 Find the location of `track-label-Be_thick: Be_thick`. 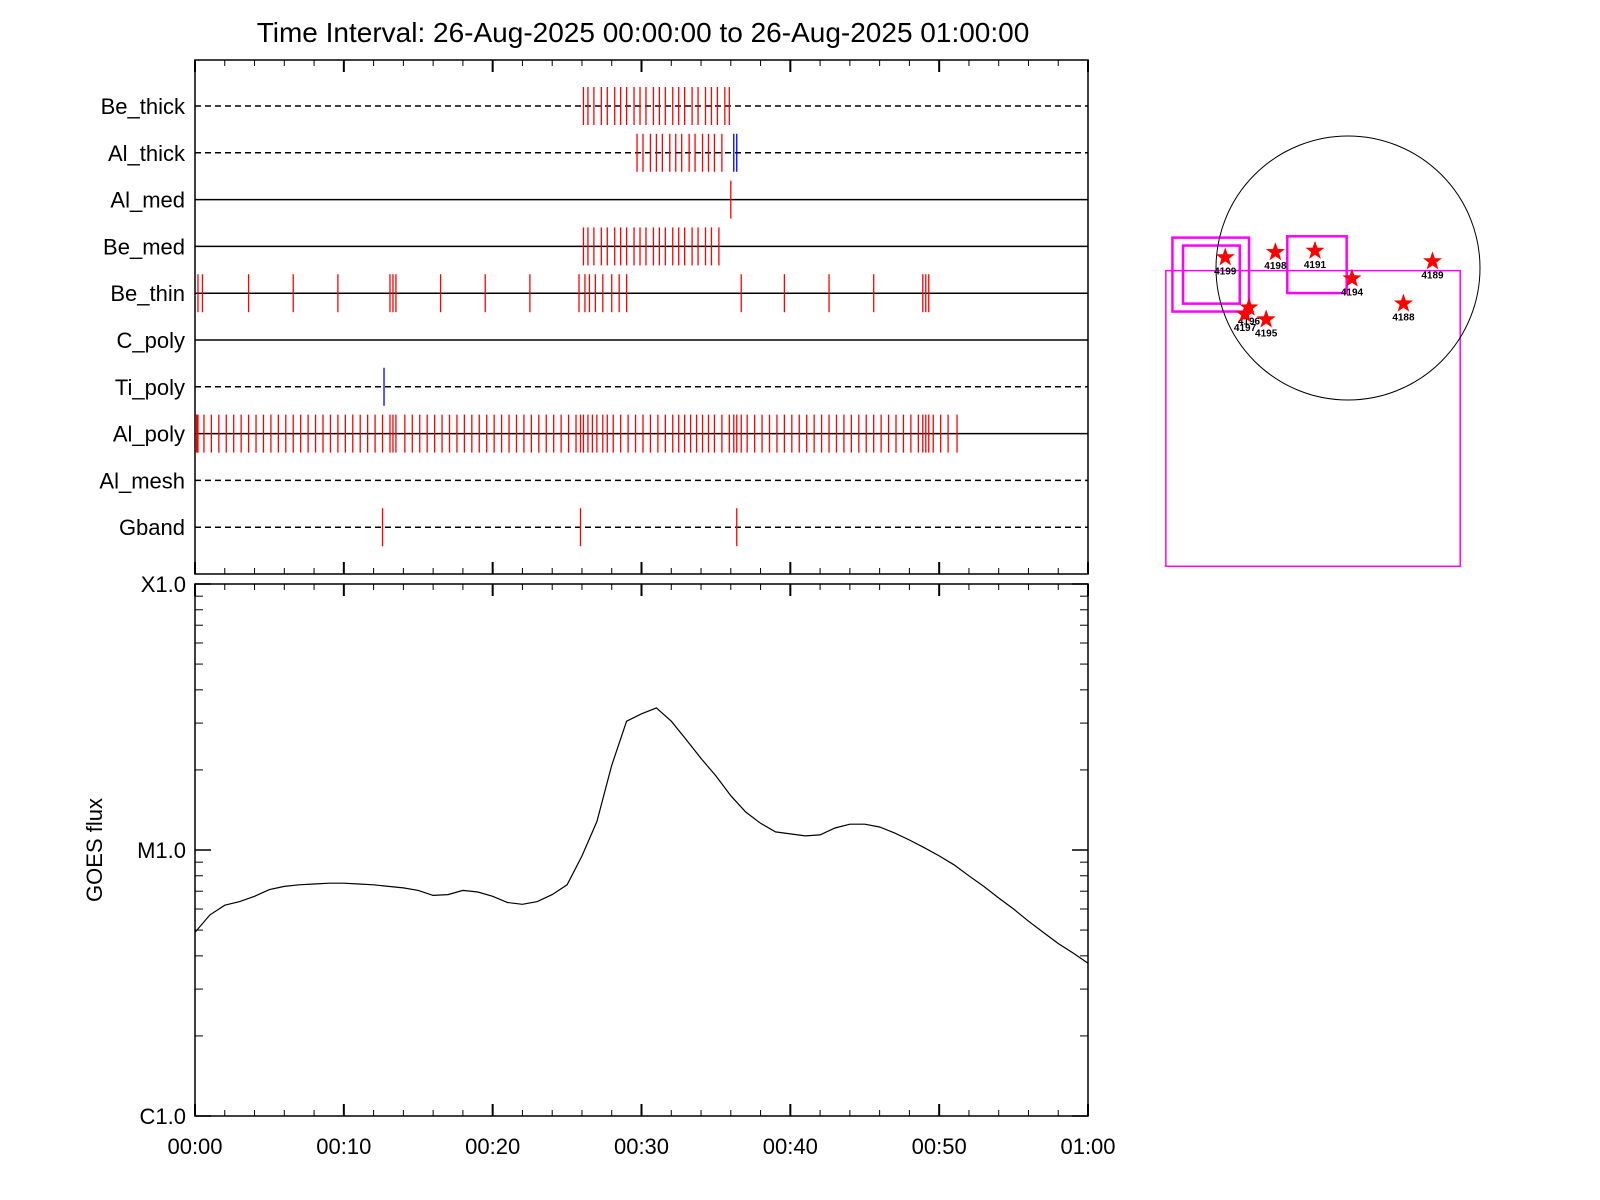

track-label-Be_thick: Be_thick is located at coordinates (143, 106).